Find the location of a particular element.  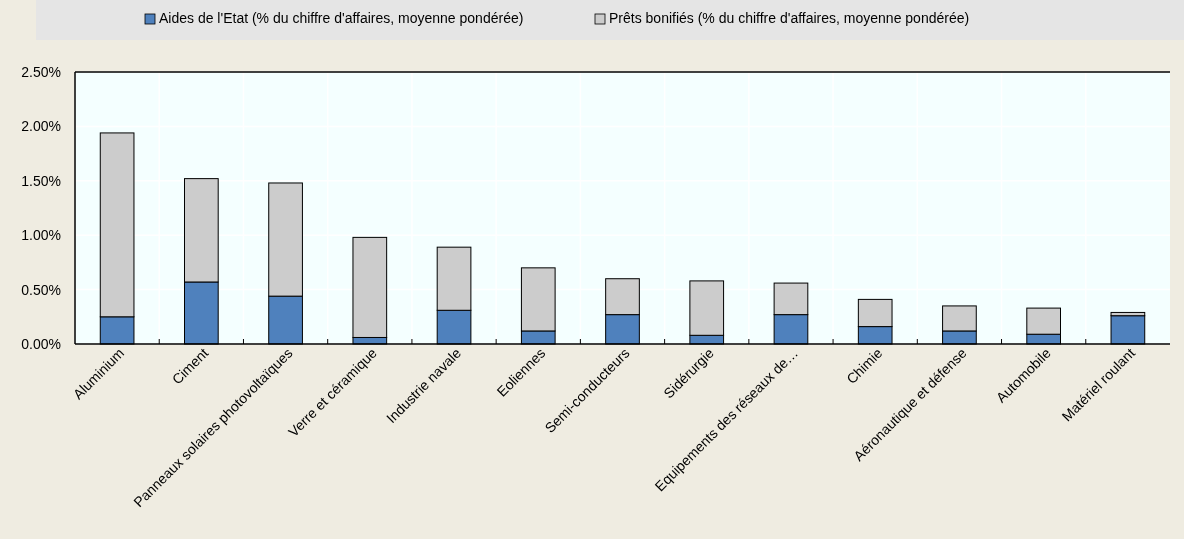

y-tick-label: 1.50% is located at coordinates (41, 180).